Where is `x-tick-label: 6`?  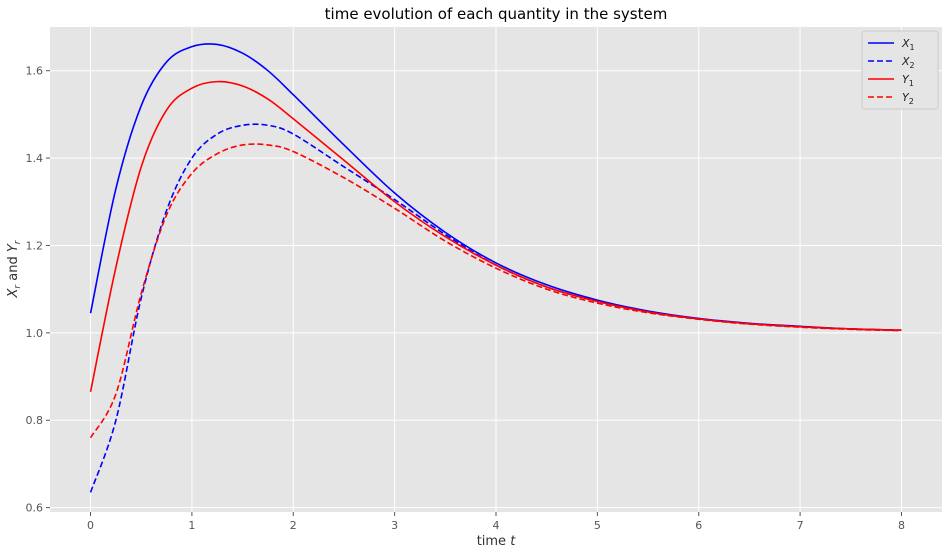 x-tick-label: 6 is located at coordinates (698, 525).